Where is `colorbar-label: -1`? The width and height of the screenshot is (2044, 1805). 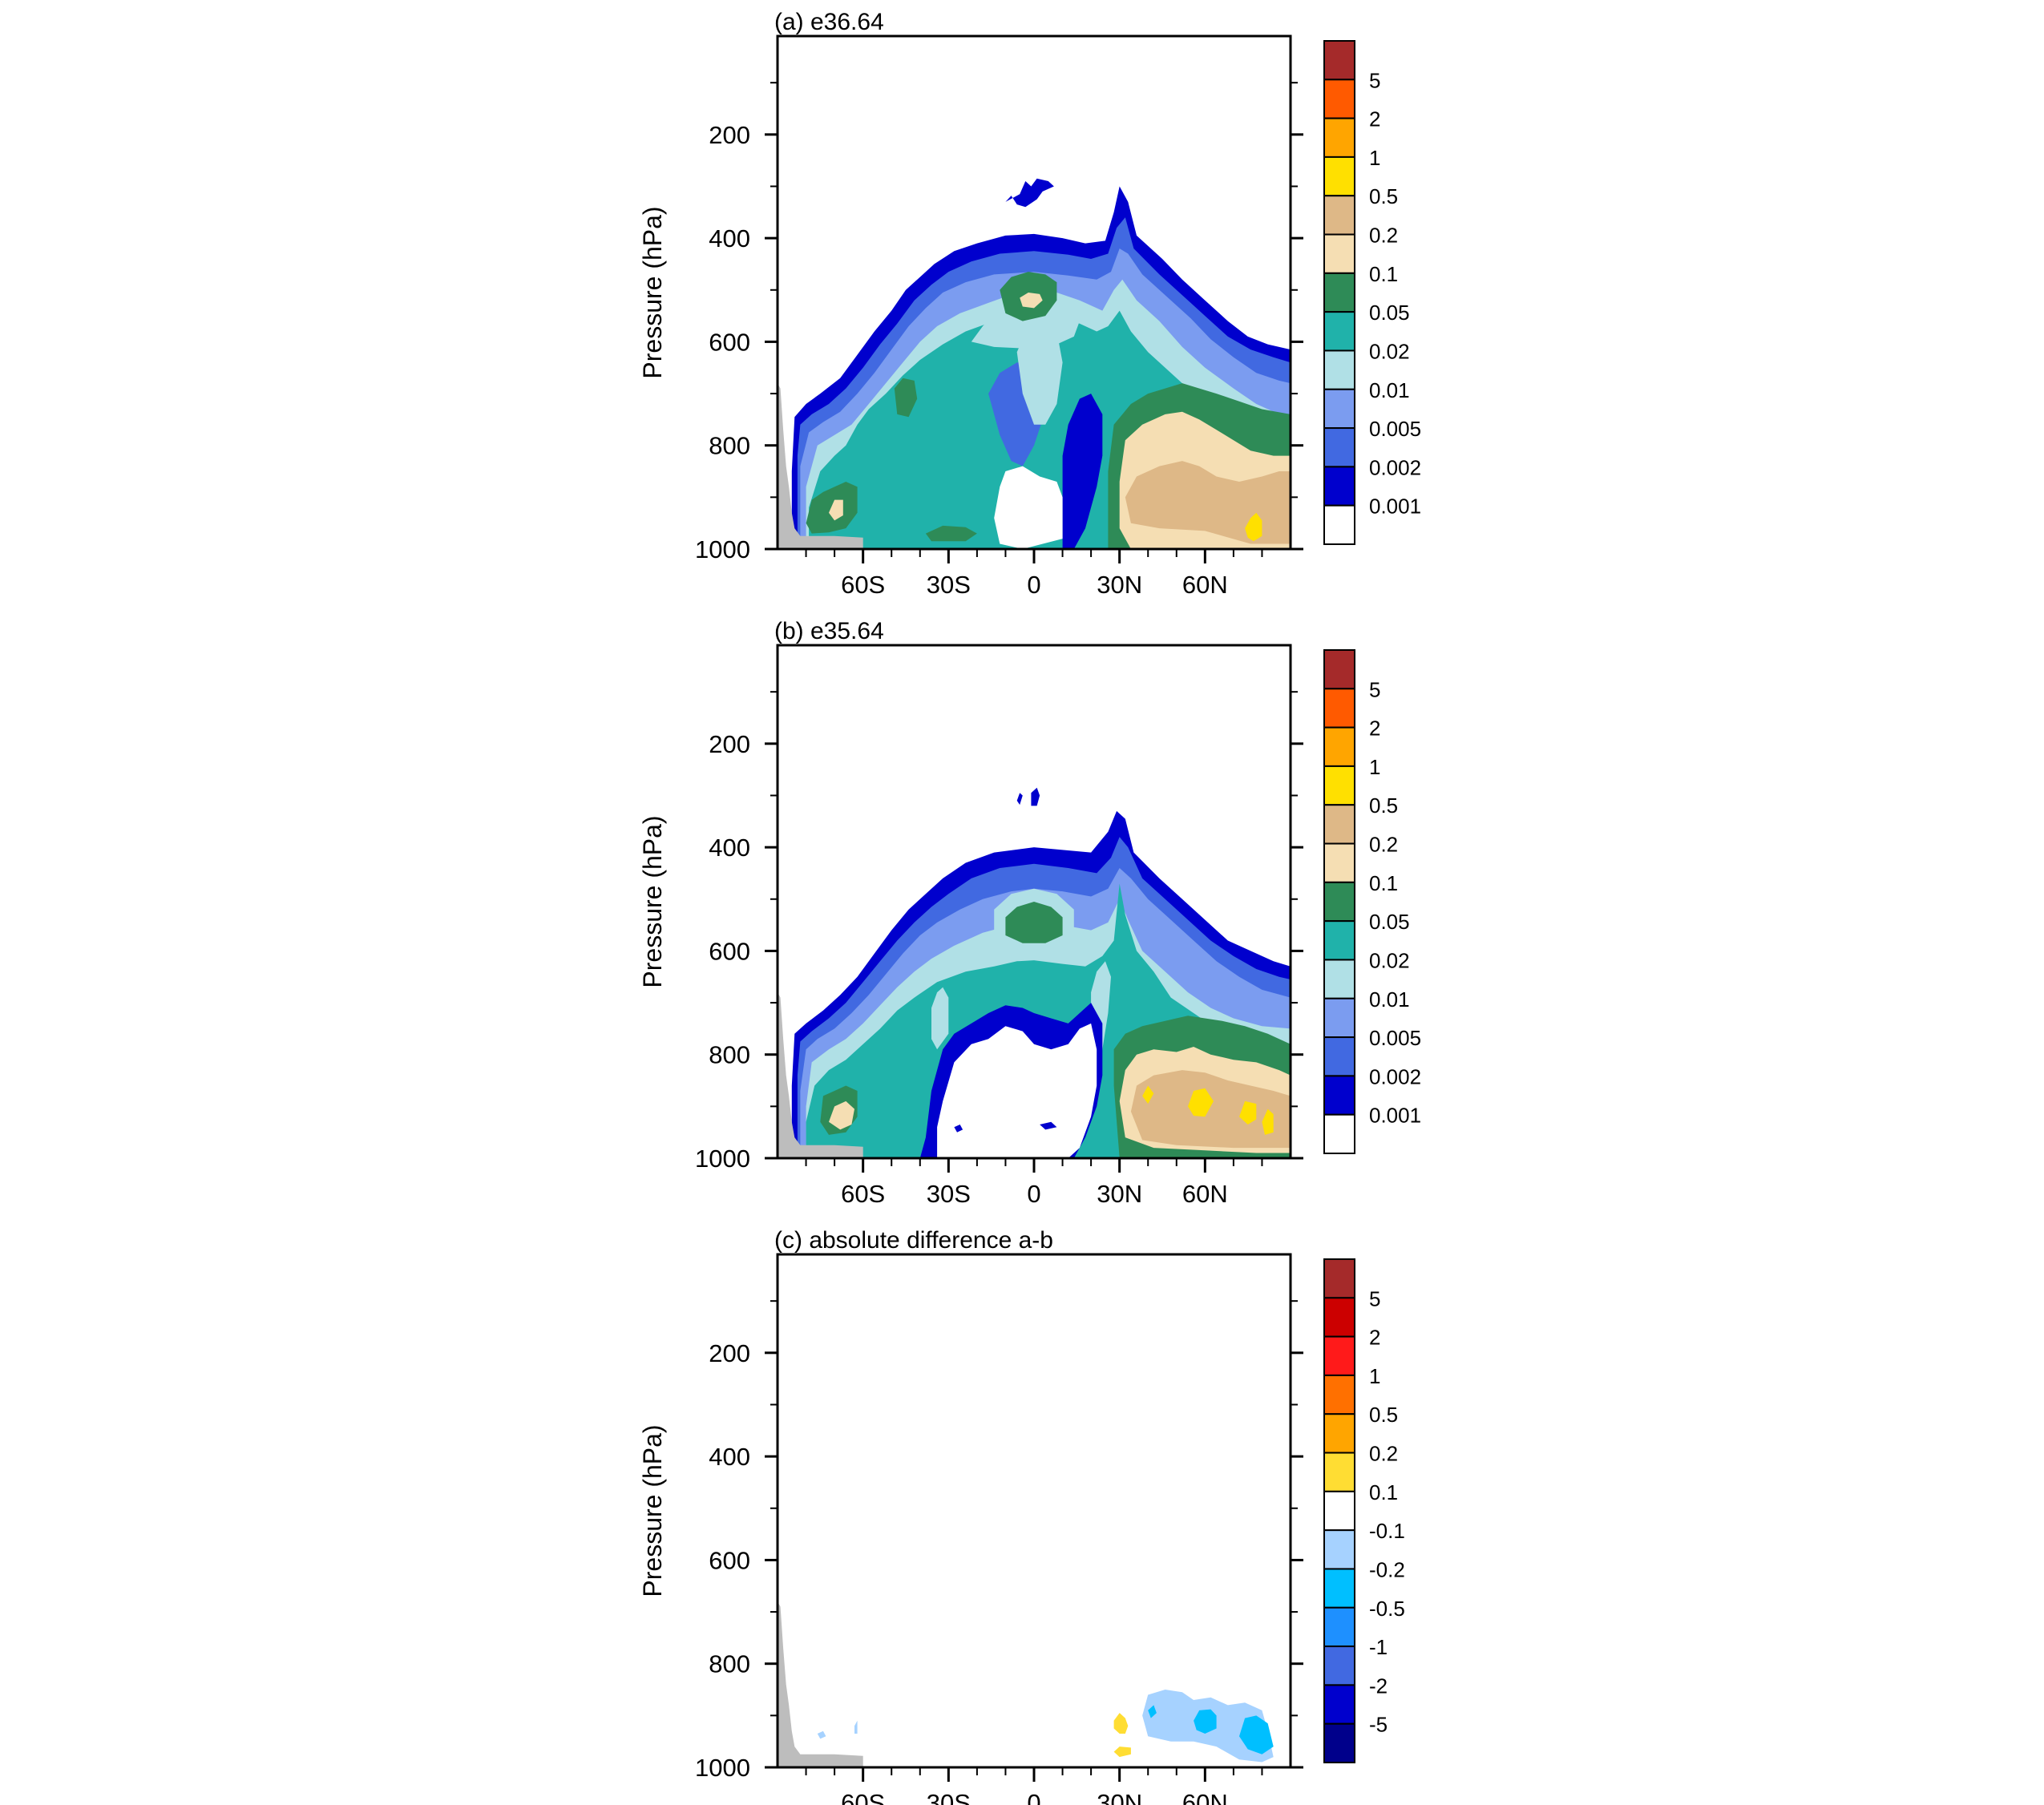 colorbar-label: -1 is located at coordinates (1378, 1647).